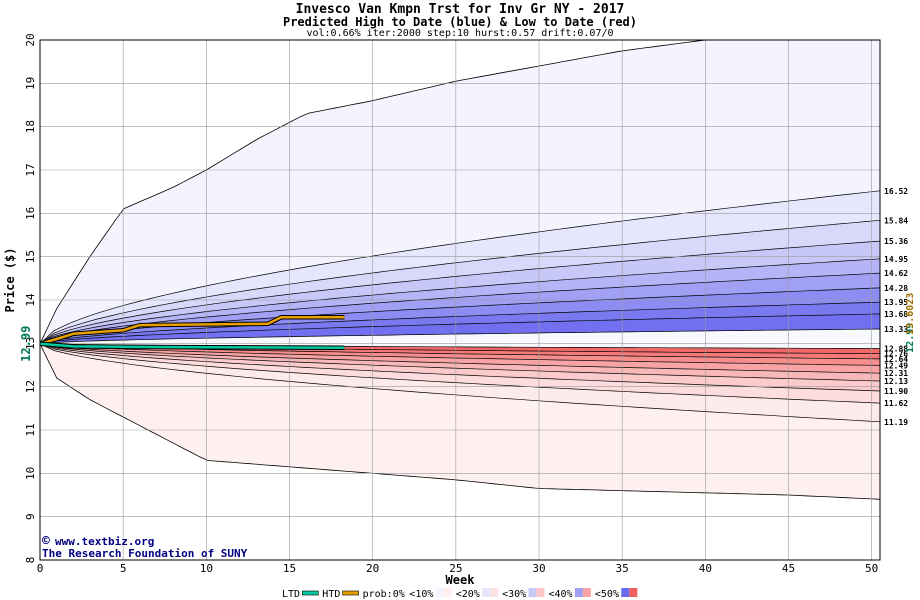 The height and width of the screenshot is (600, 920). I want to click on endpoint-label-11.62: 11.62, so click(896, 403).